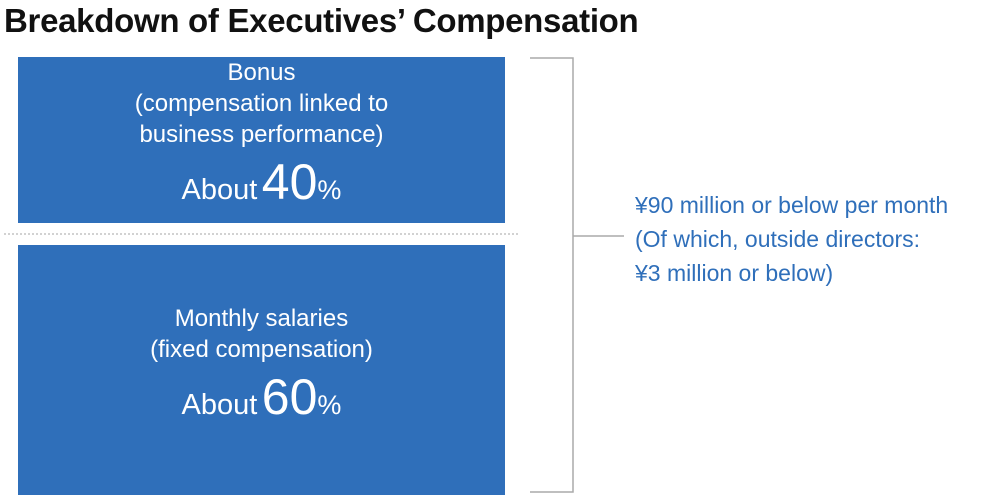 This screenshot has height=501, width=1000. I want to click on salary-percentage-value: 60, so click(289, 396).